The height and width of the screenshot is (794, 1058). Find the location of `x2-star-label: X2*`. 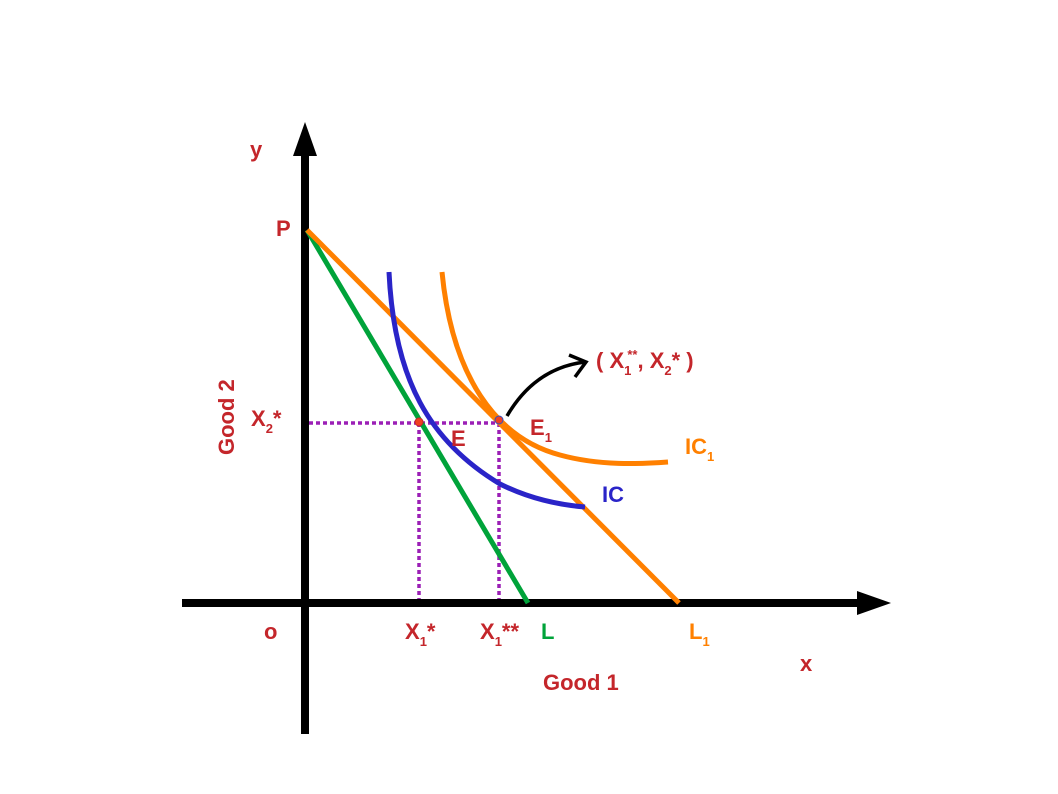

x2-star-label: X2* is located at coordinates (266, 421).